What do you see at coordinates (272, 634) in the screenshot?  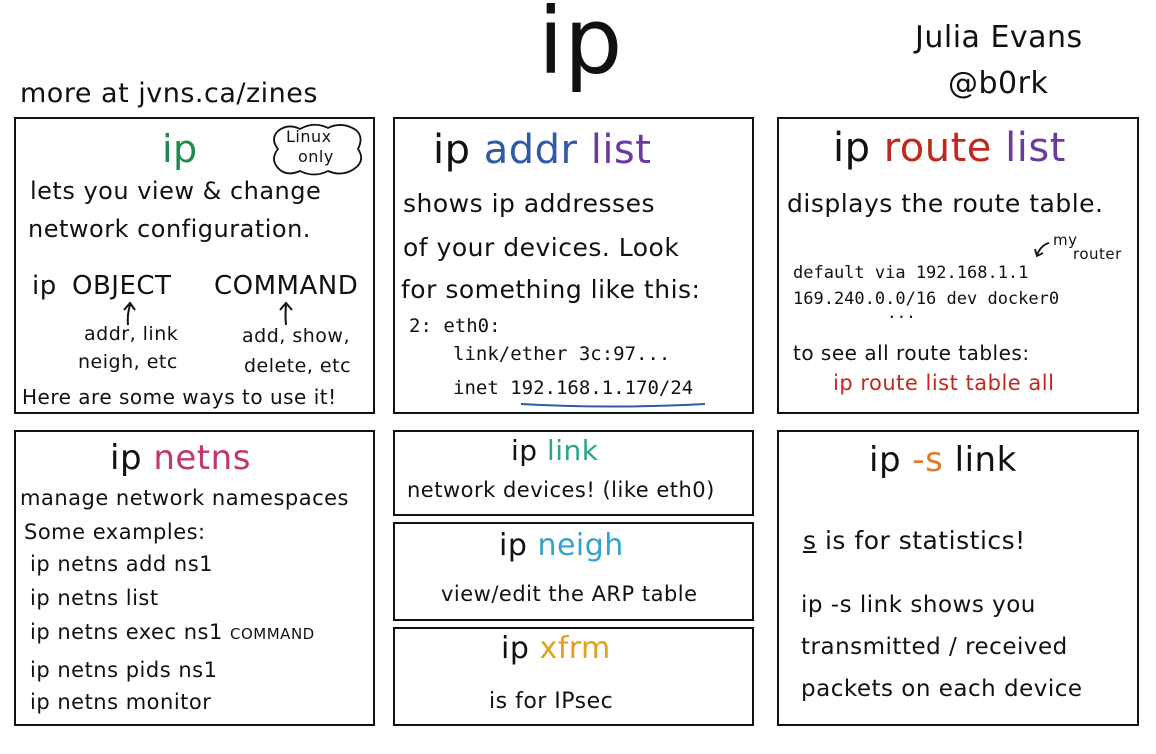 I see `netns-example-3-command: COMMAND` at bounding box center [272, 634].